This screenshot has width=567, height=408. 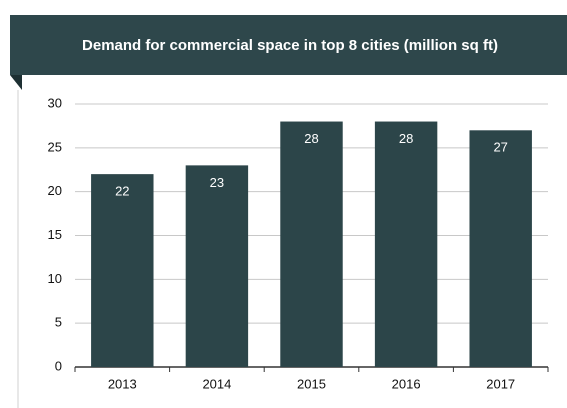 What do you see at coordinates (16, 82) in the screenshot?
I see `banner-fold` at bounding box center [16, 82].